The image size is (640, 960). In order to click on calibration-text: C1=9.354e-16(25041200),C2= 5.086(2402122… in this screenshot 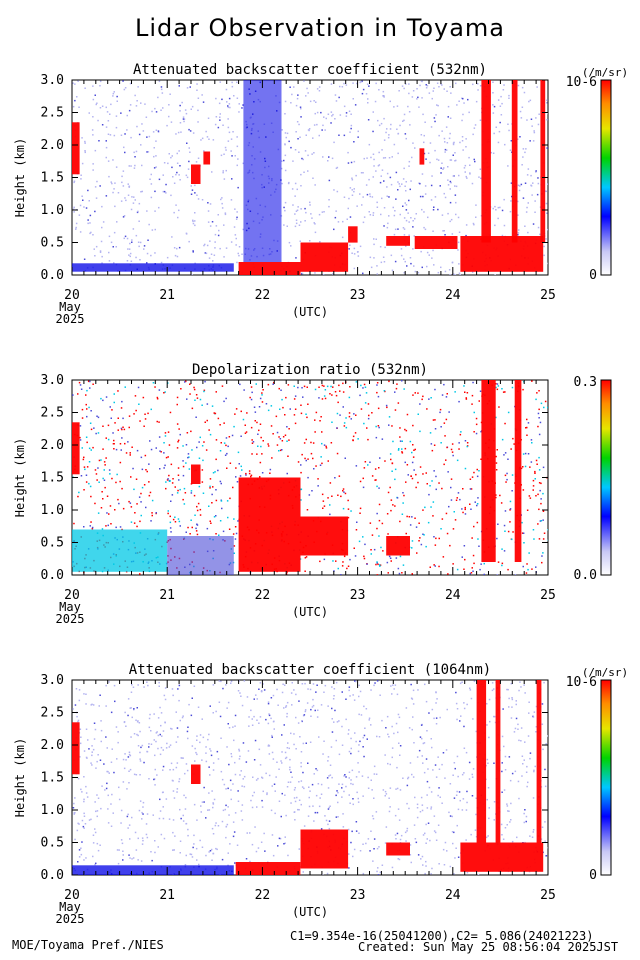, I will do `click(442, 936)`.